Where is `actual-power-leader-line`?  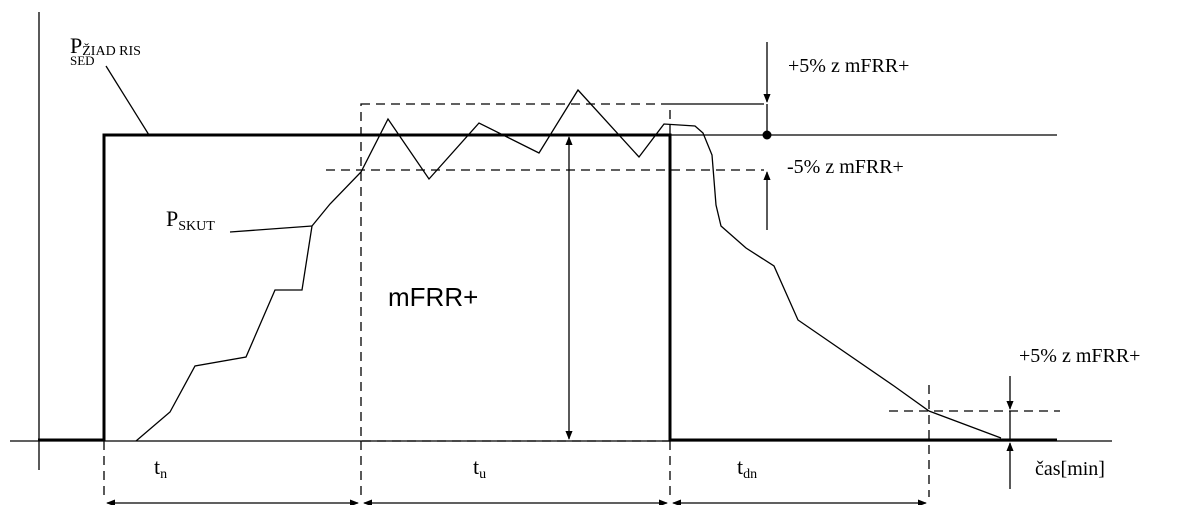
actual-power-leader-line is located at coordinates (271, 229).